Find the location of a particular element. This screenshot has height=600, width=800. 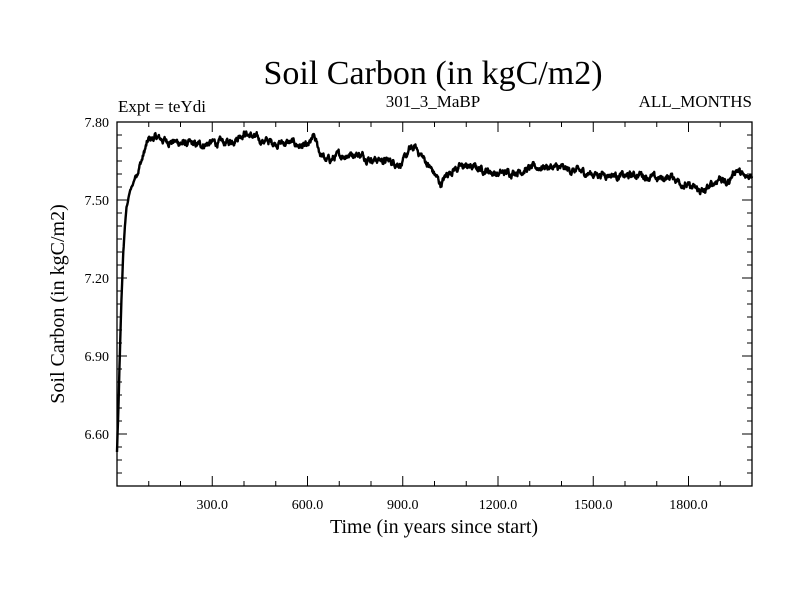

y-tick-label: 6.60 is located at coordinates (97, 435).